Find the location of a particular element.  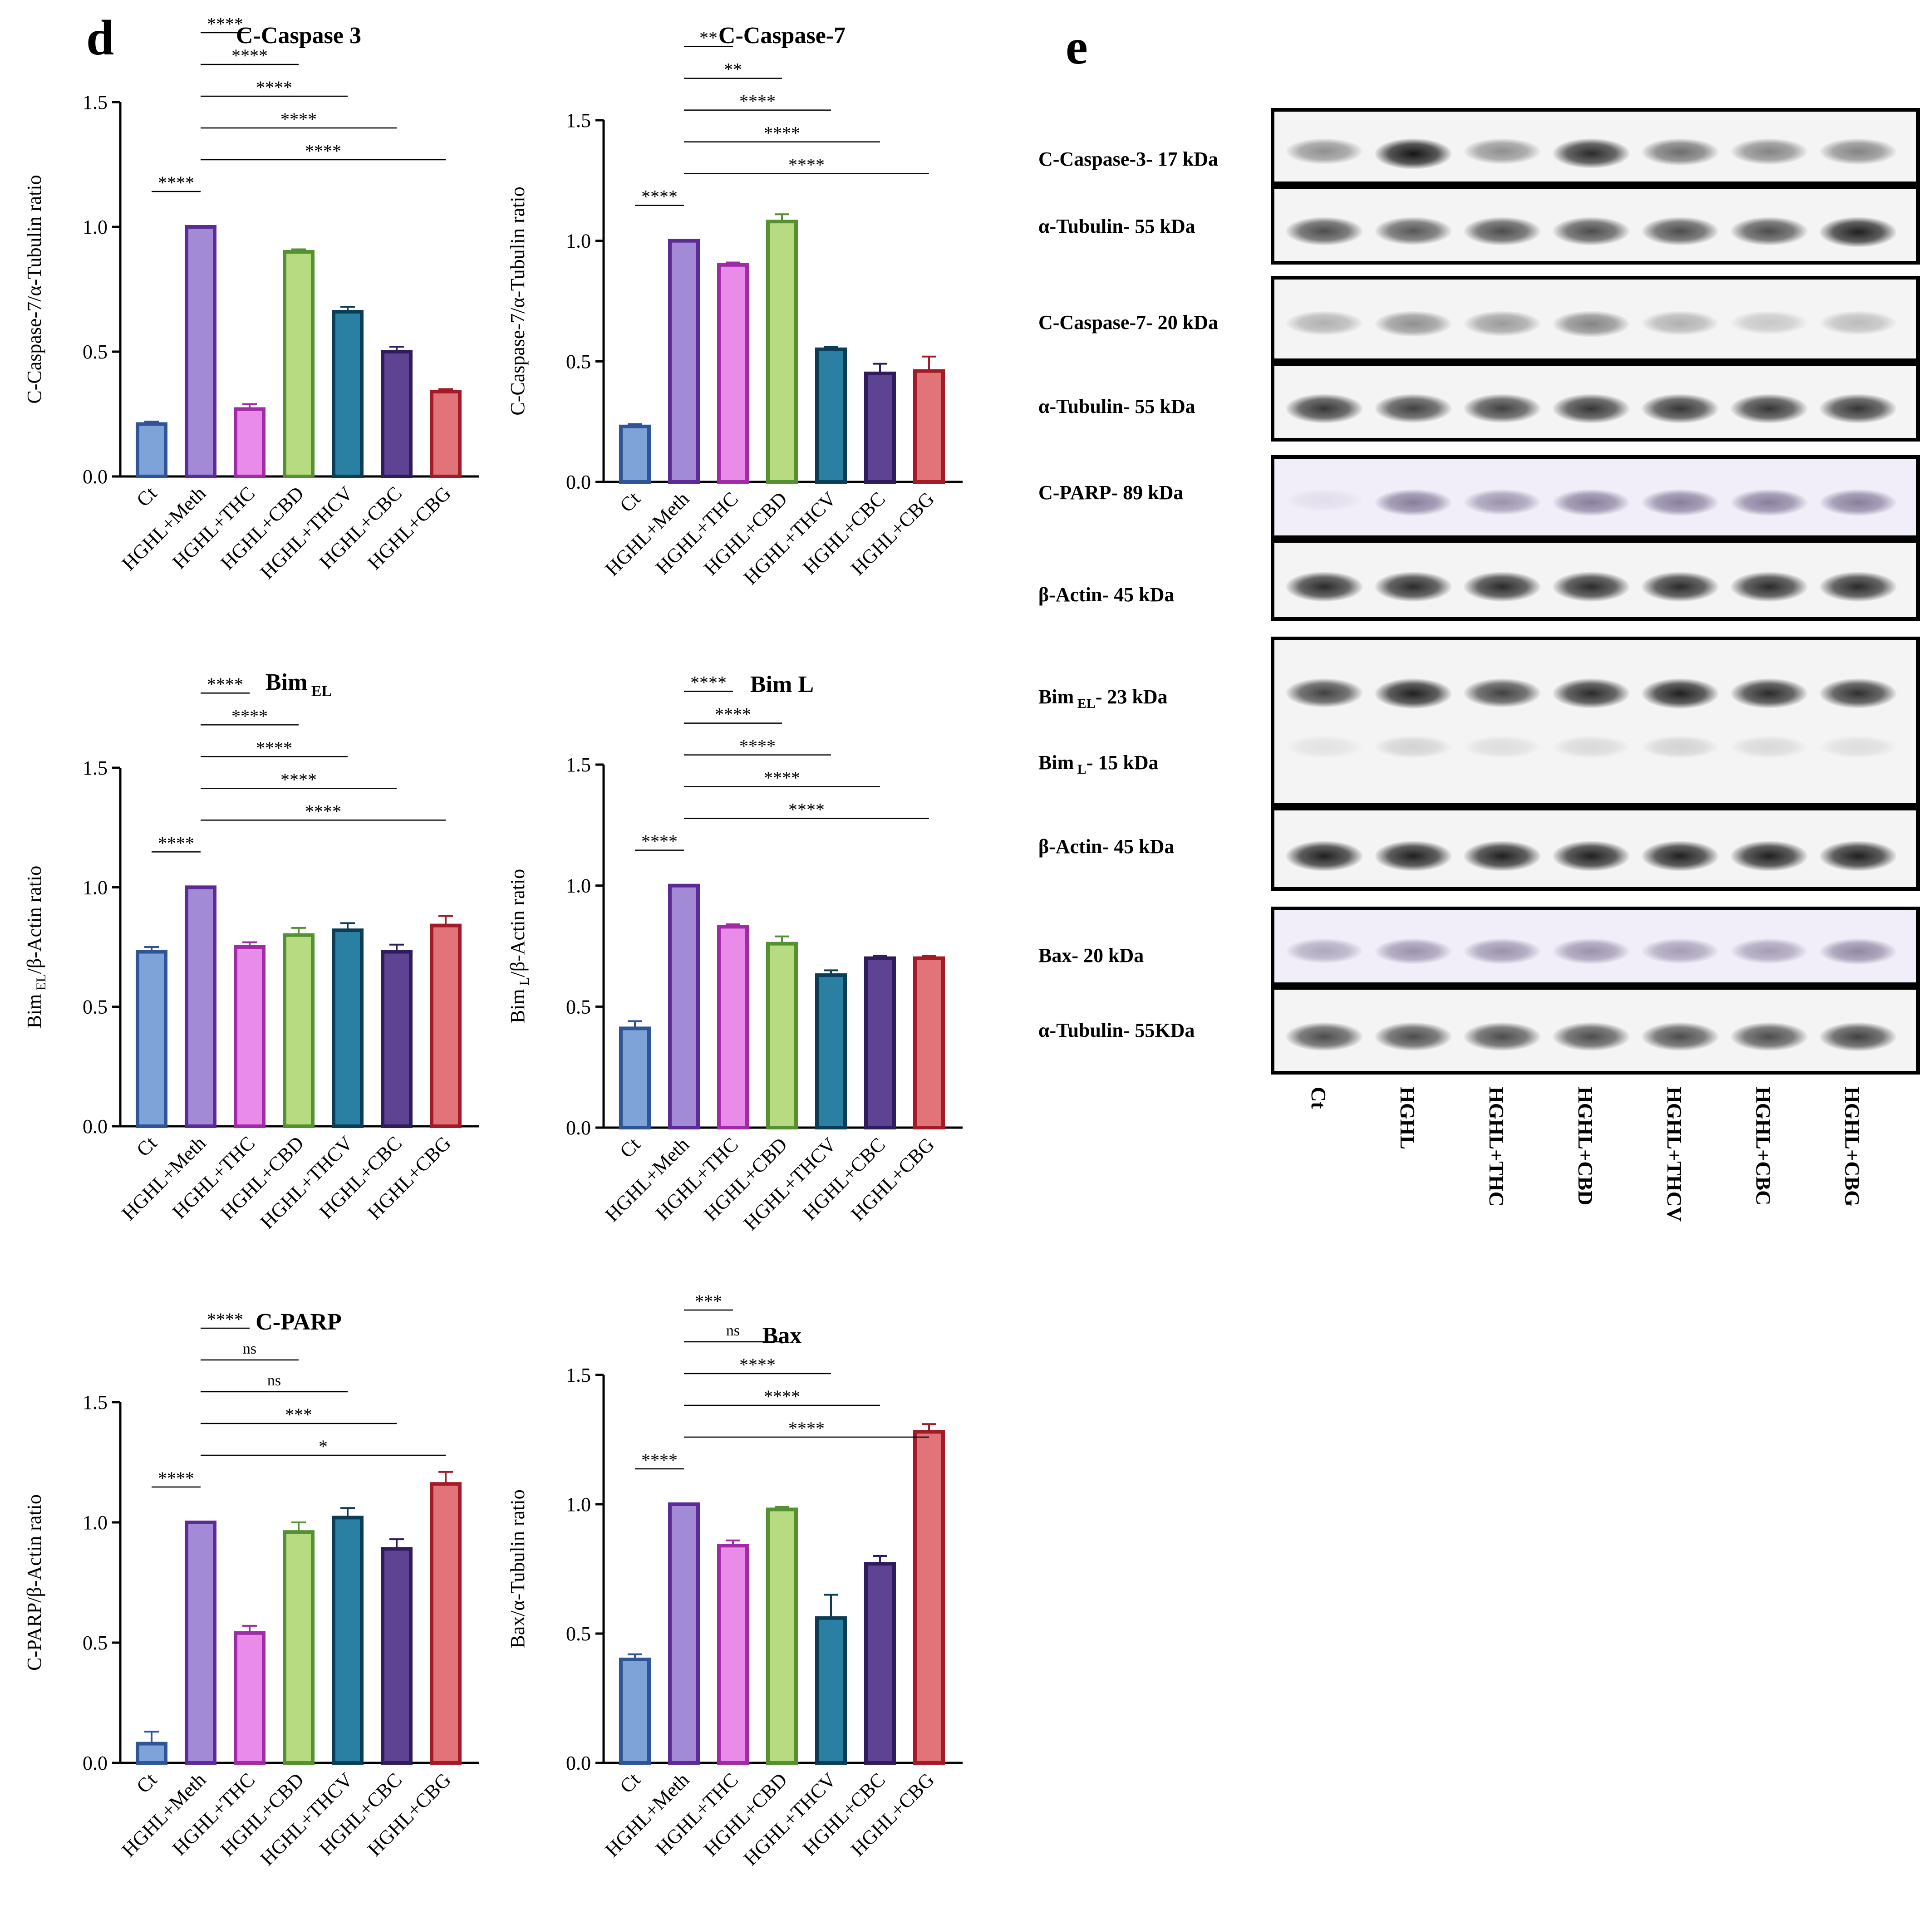

blot-band-label: C-Caspase-3- 17 kDa is located at coordinates (1128, 159).